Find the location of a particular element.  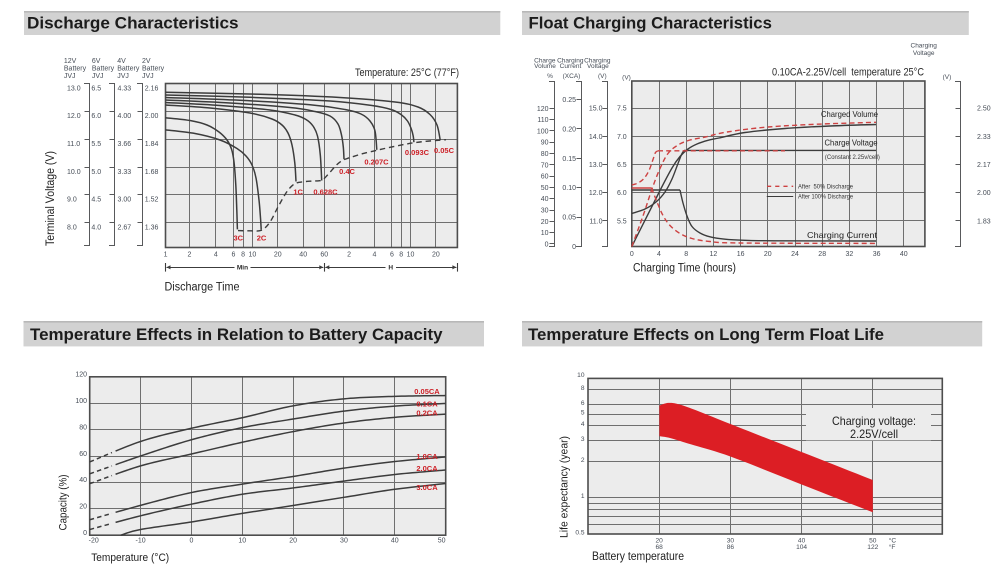

svg-text: 5 is located at coordinates (583, 412).